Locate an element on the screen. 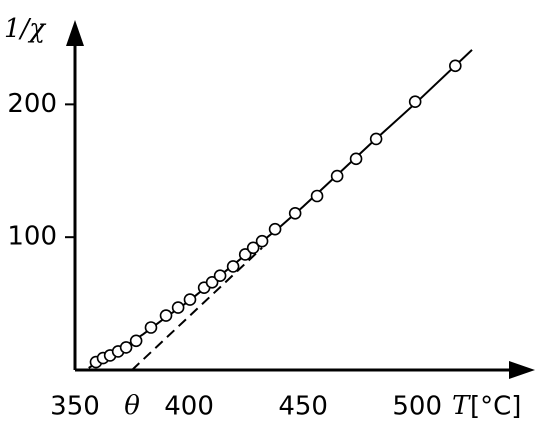  y-tick-label: 100 is located at coordinates (32, 237).